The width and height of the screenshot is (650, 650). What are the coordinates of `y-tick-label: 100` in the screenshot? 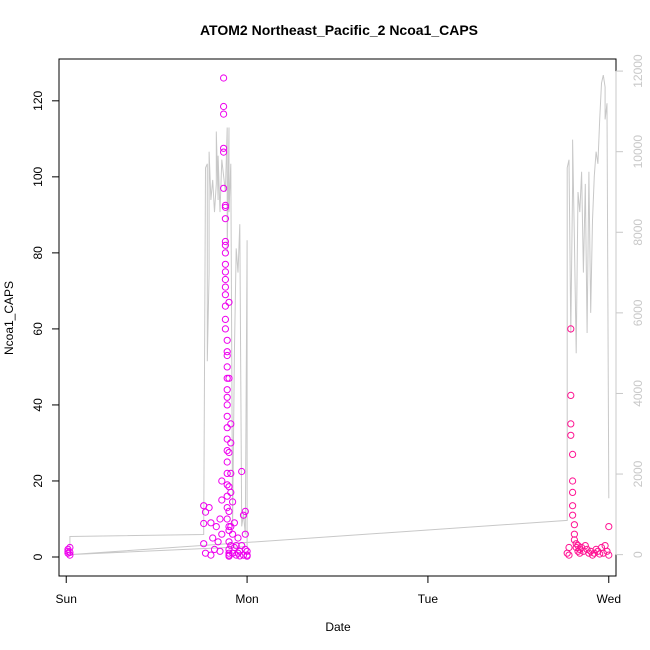 It's located at (38, 177).